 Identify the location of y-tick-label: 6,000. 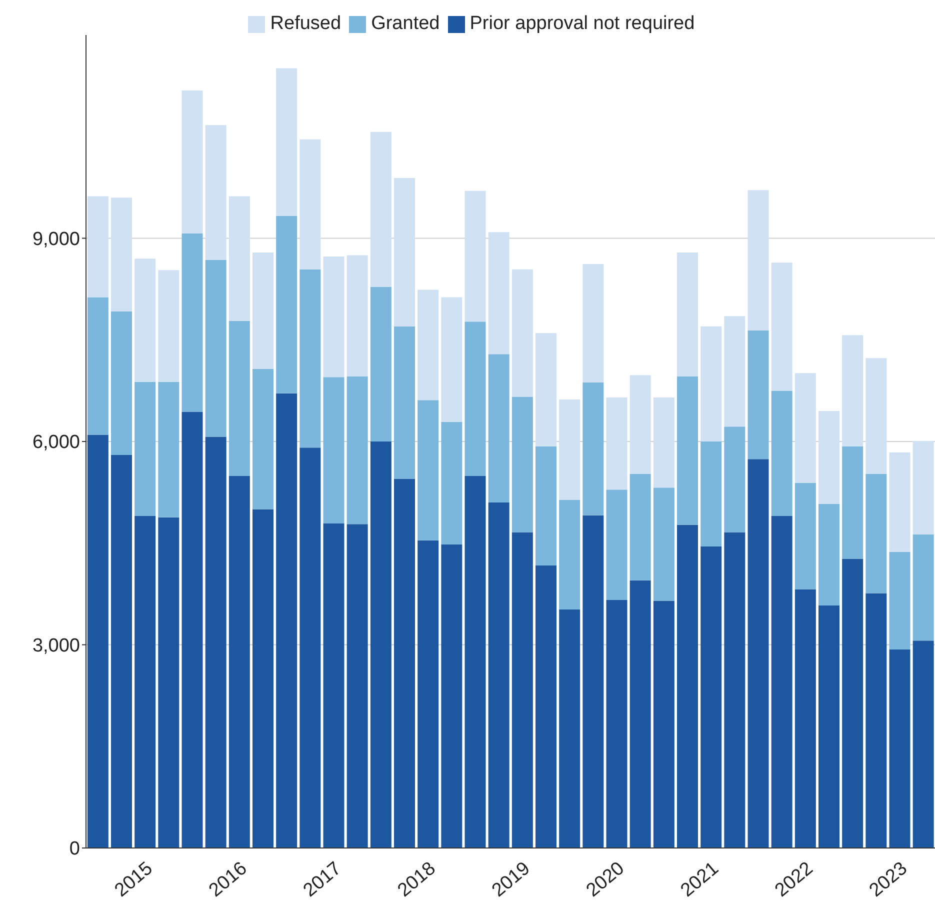
(56, 443).